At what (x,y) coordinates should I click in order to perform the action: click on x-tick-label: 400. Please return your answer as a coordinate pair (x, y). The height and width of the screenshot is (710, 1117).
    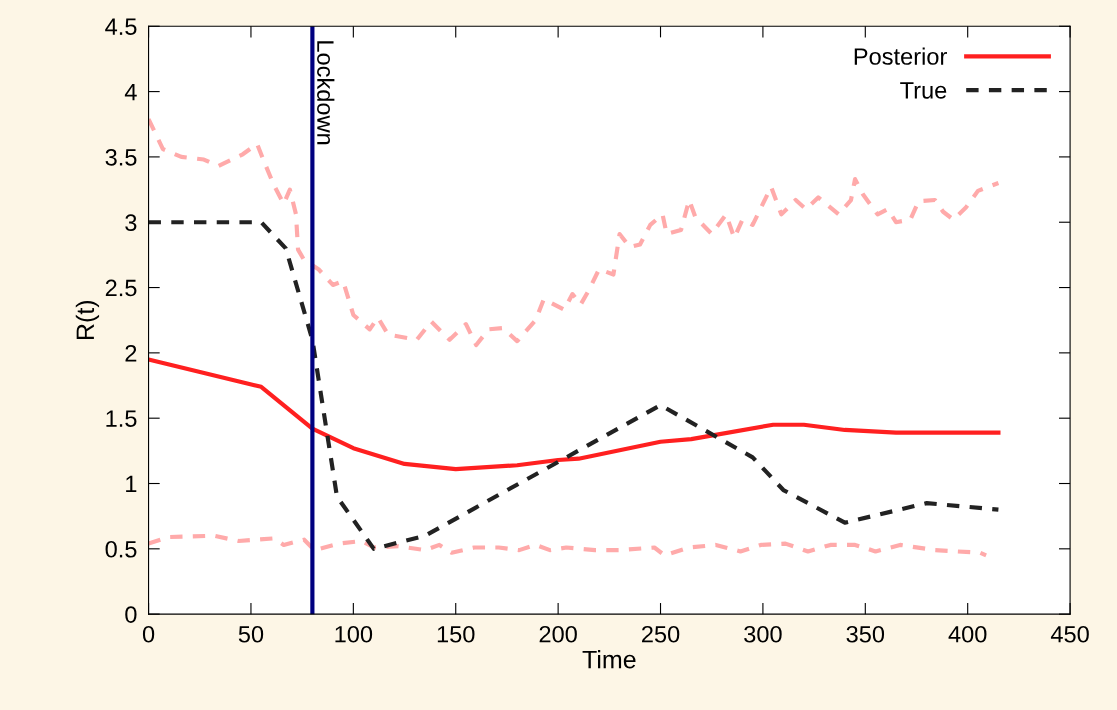
    Looking at the image, I should click on (967, 634).